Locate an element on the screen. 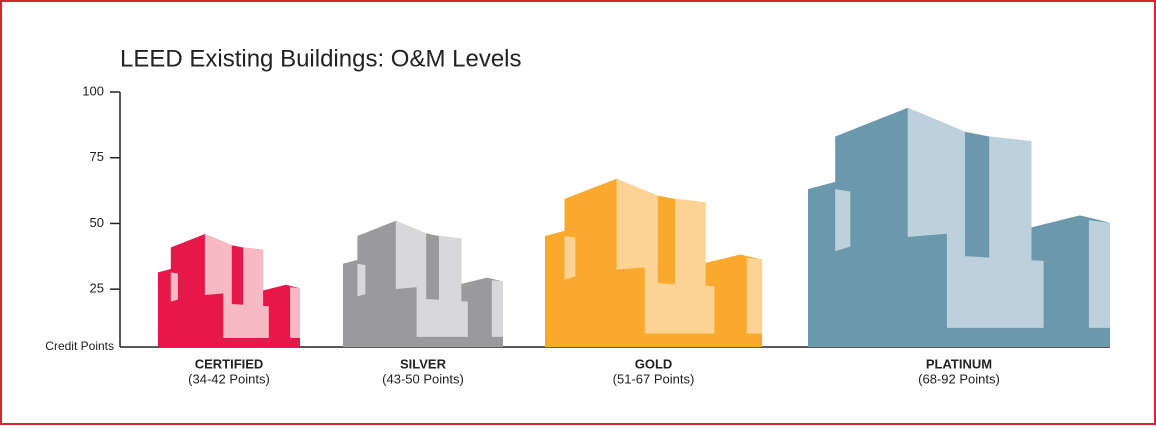 Image resolution: width=1156 pixels, height=428 pixels. category-note: (43-50 Points) is located at coordinates (423, 378).